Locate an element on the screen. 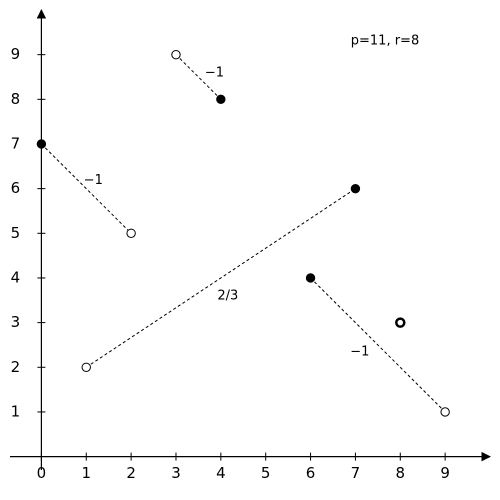 The image size is (500, 500). y-tick-label: 9 is located at coordinates (16, 54).